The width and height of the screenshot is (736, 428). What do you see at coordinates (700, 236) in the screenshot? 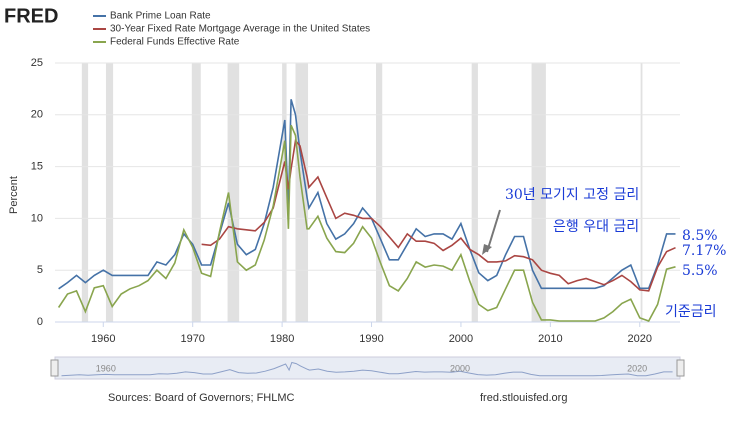
I see `annotation: 8.5%` at bounding box center [700, 236].